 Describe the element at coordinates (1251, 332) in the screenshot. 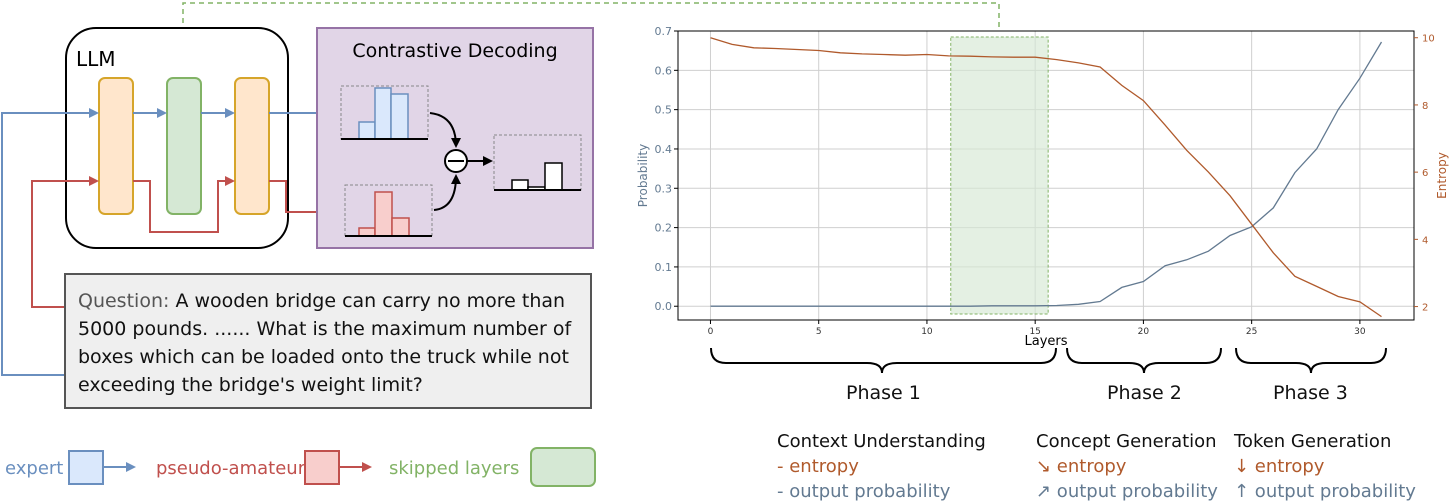

I see `x-tick-label: 25` at that location.